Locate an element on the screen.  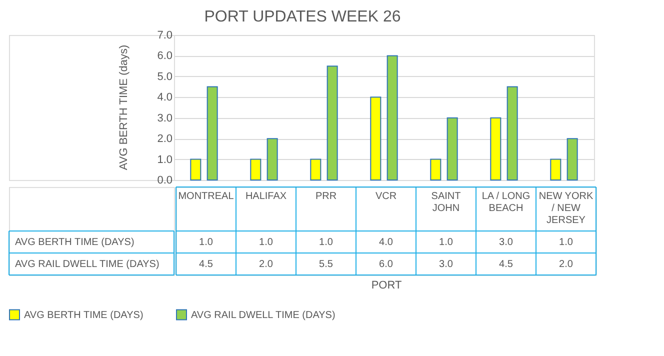
text: AVG BERTH TIME (DAYS) is located at coordinates (74, 242).